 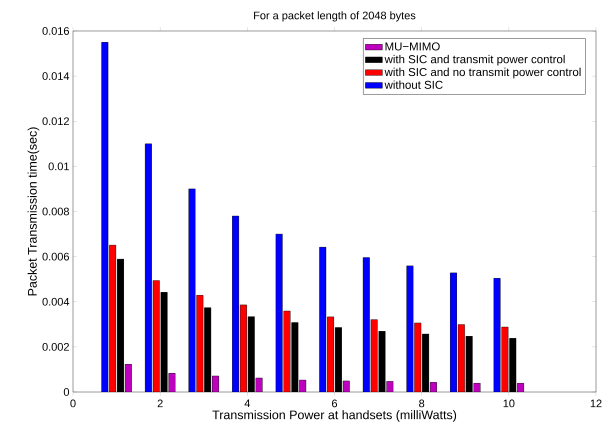 What do you see at coordinates (56, 76) in the screenshot?
I see `y-tick-label: 0.014` at bounding box center [56, 76].